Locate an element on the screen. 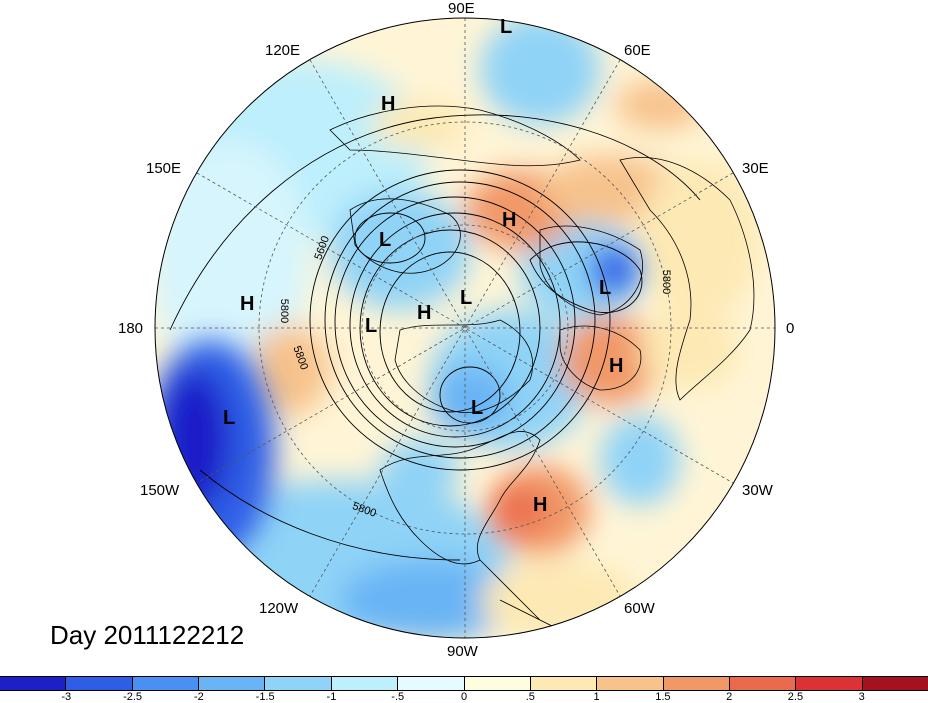  colorbar is located at coordinates (464, 683).